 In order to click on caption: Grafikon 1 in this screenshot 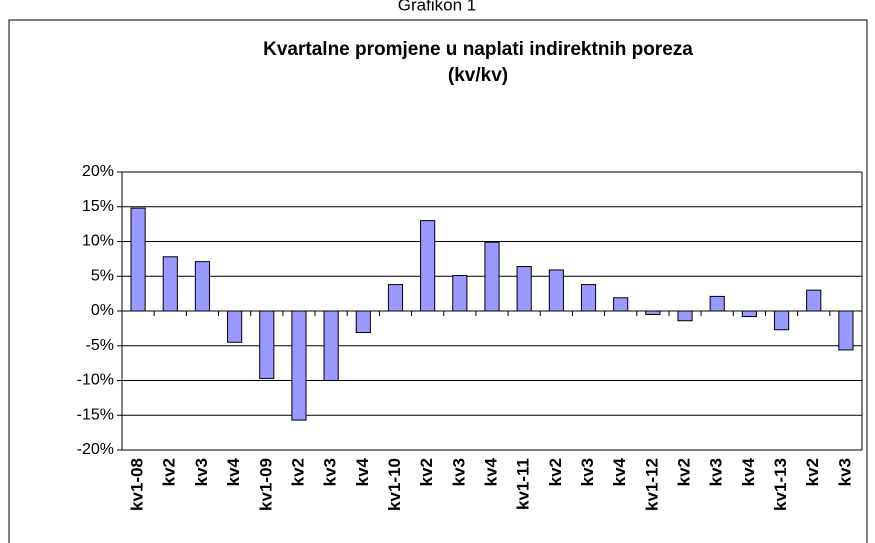, I will do `click(437, 7)`.